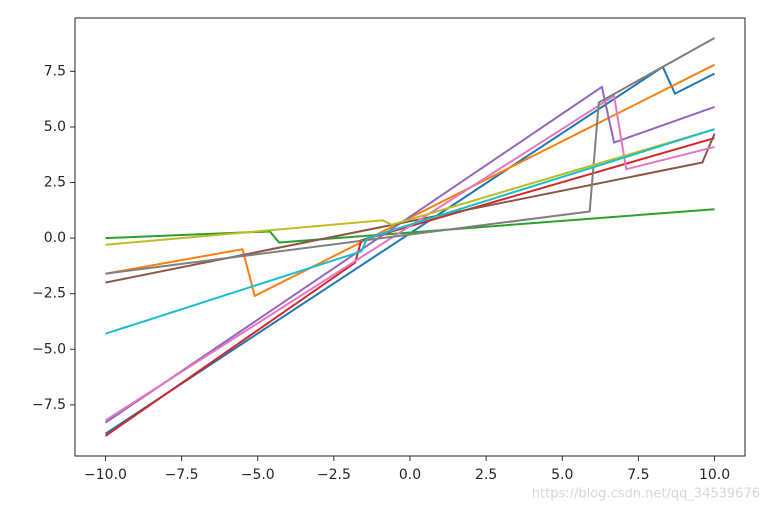 Image resolution: width=768 pixels, height=512 pixels. What do you see at coordinates (714, 475) in the screenshot?
I see `x-tick-label: 10.0` at bounding box center [714, 475].